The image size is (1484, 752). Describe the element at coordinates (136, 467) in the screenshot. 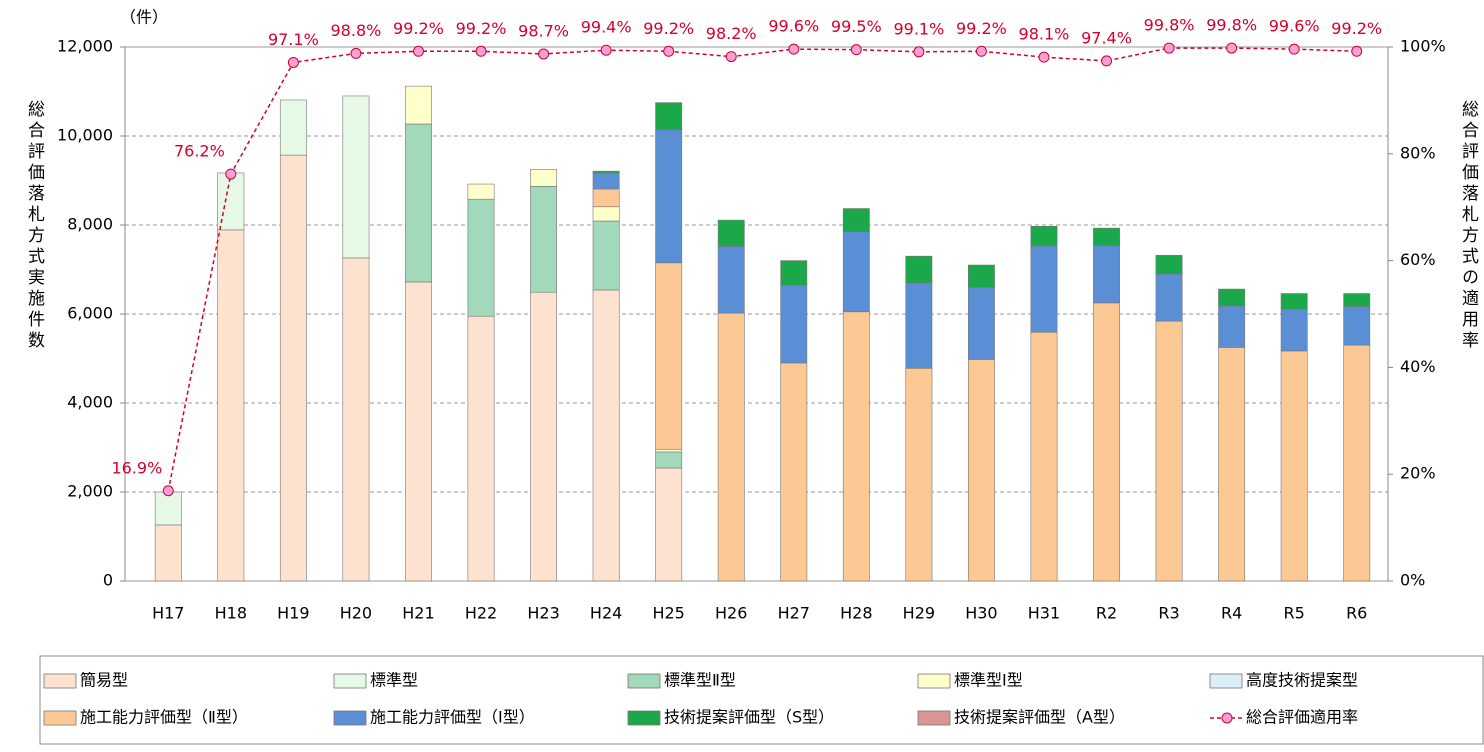

I see `rate-label: 16.9%` at that location.